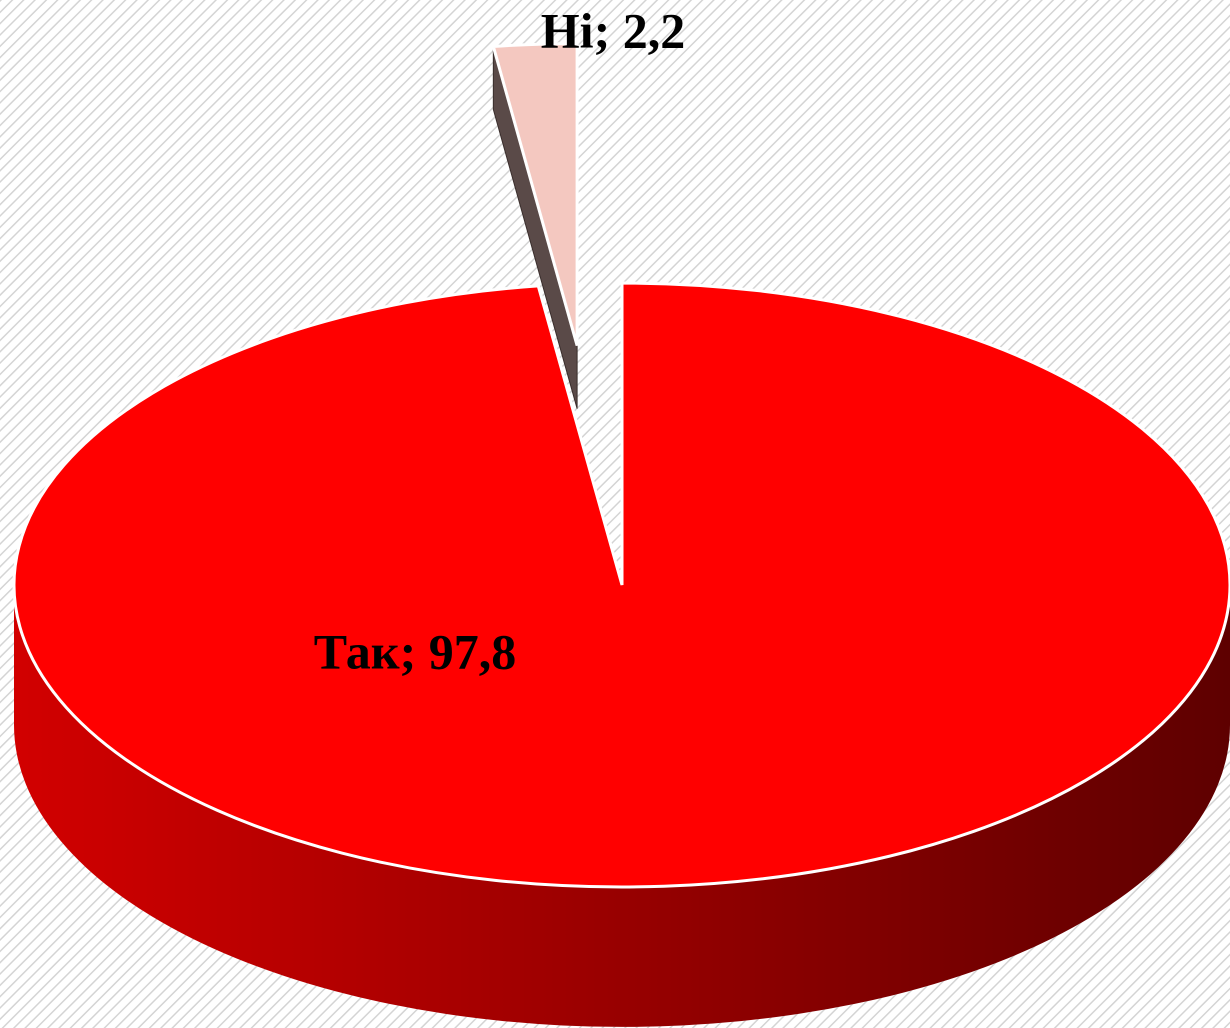  Describe the element at coordinates (613, 30) in the screenshot. I see `data-label: Ні; 2,2` at that location.